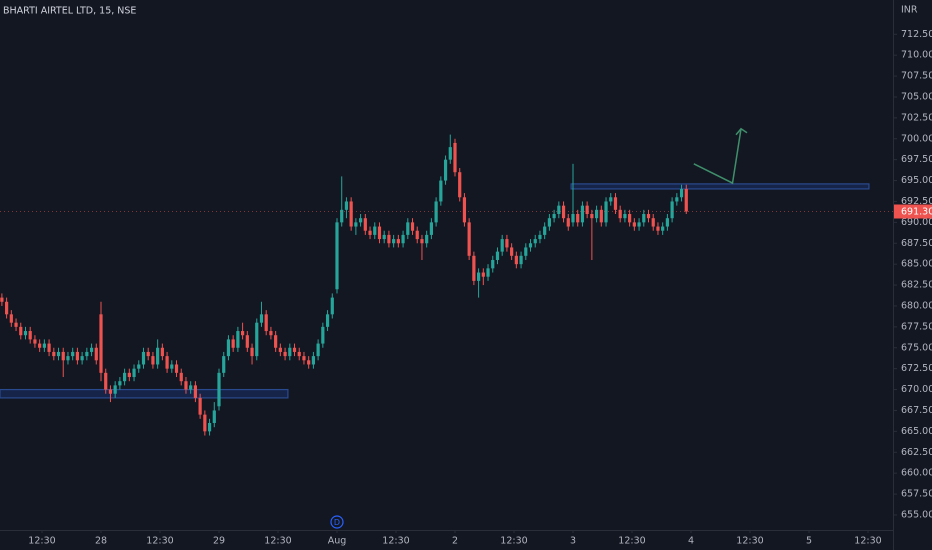 The height and width of the screenshot is (550, 932). I want to click on y-tick-label: 702.50, so click(916, 117).